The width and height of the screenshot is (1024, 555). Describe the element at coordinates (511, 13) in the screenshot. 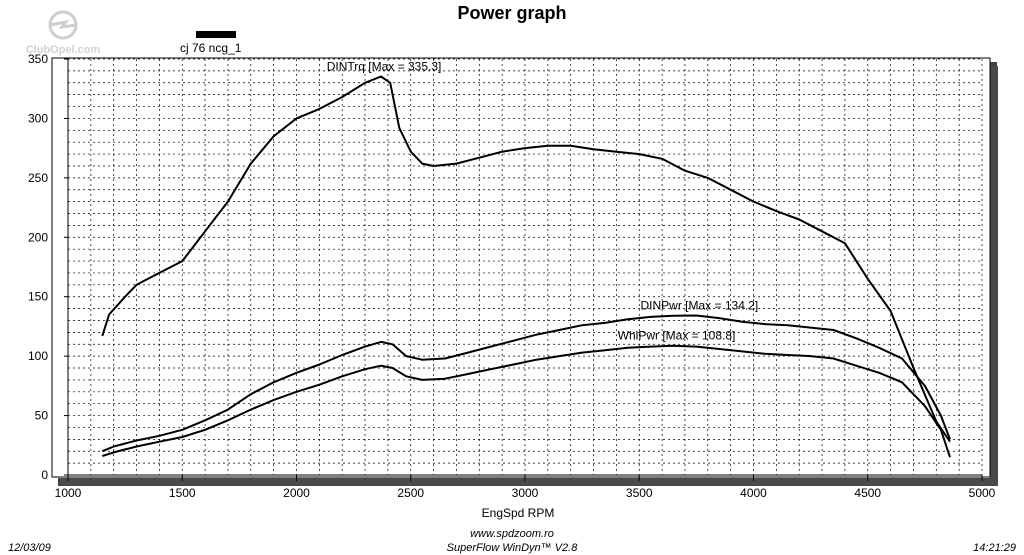

I see `chart-title: Power graph` at that location.